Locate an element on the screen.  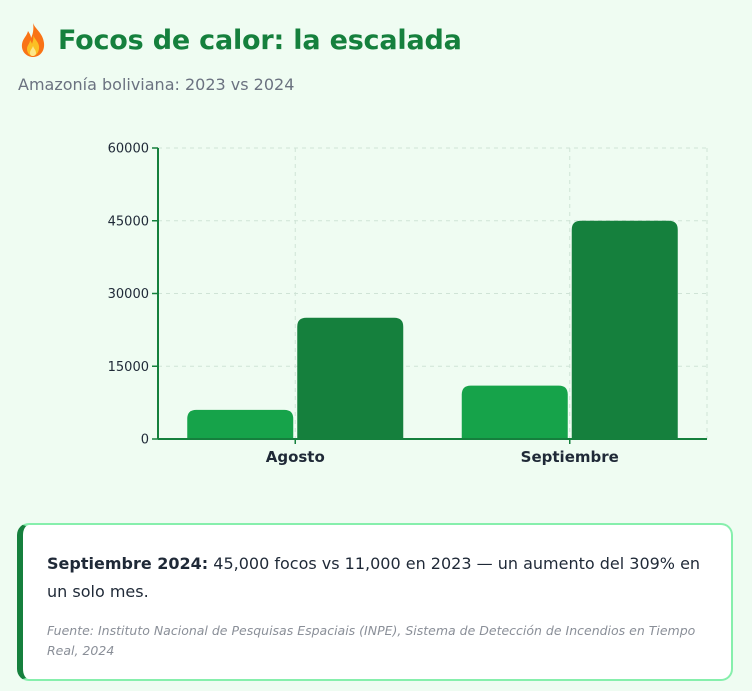
y-tick-label: 0 is located at coordinates (145, 440).